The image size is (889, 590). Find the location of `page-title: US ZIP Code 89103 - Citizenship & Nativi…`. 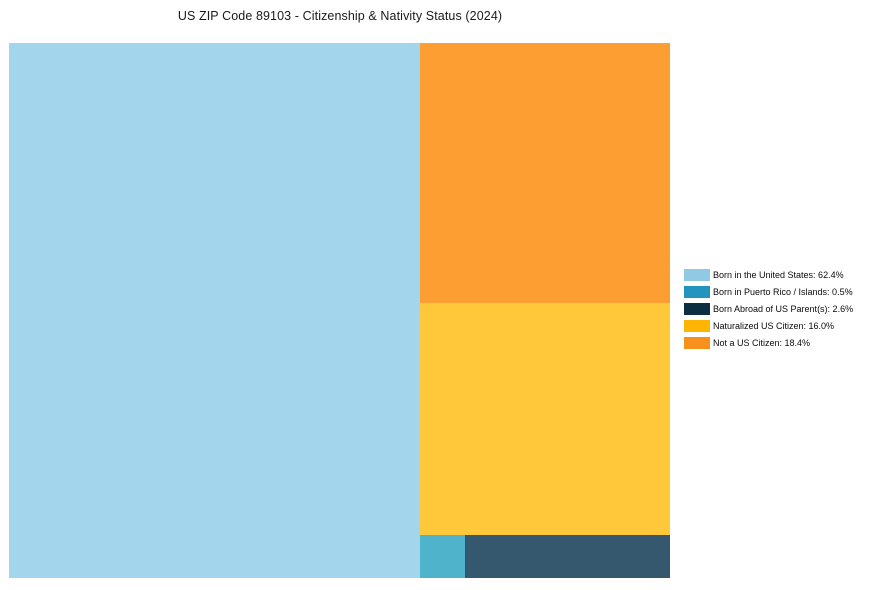

page-title: US ZIP Code 89103 - Citizenship & Nativi… is located at coordinates (340, 16).